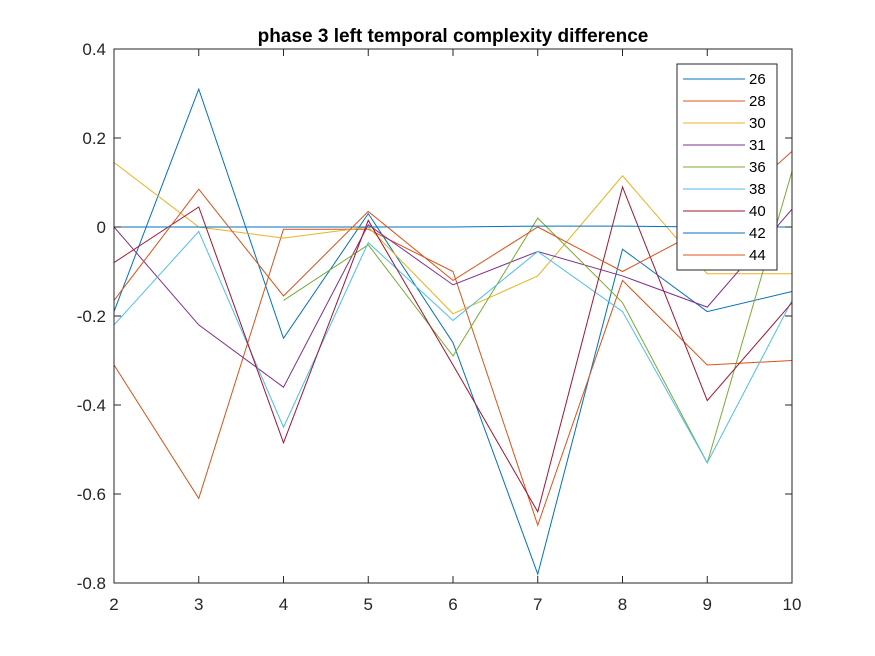 This screenshot has width=875, height=656. I want to click on legend-label-36: 36, so click(757, 167).